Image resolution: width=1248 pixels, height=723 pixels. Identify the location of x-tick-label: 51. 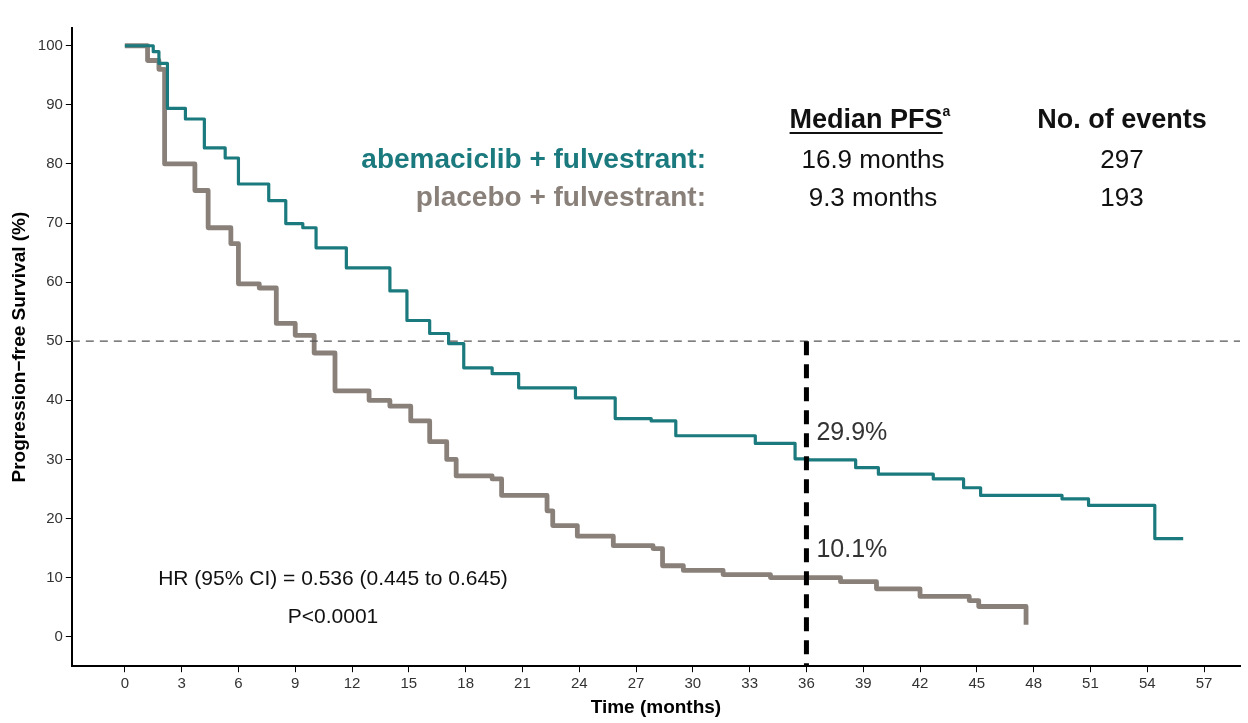
(1090, 683).